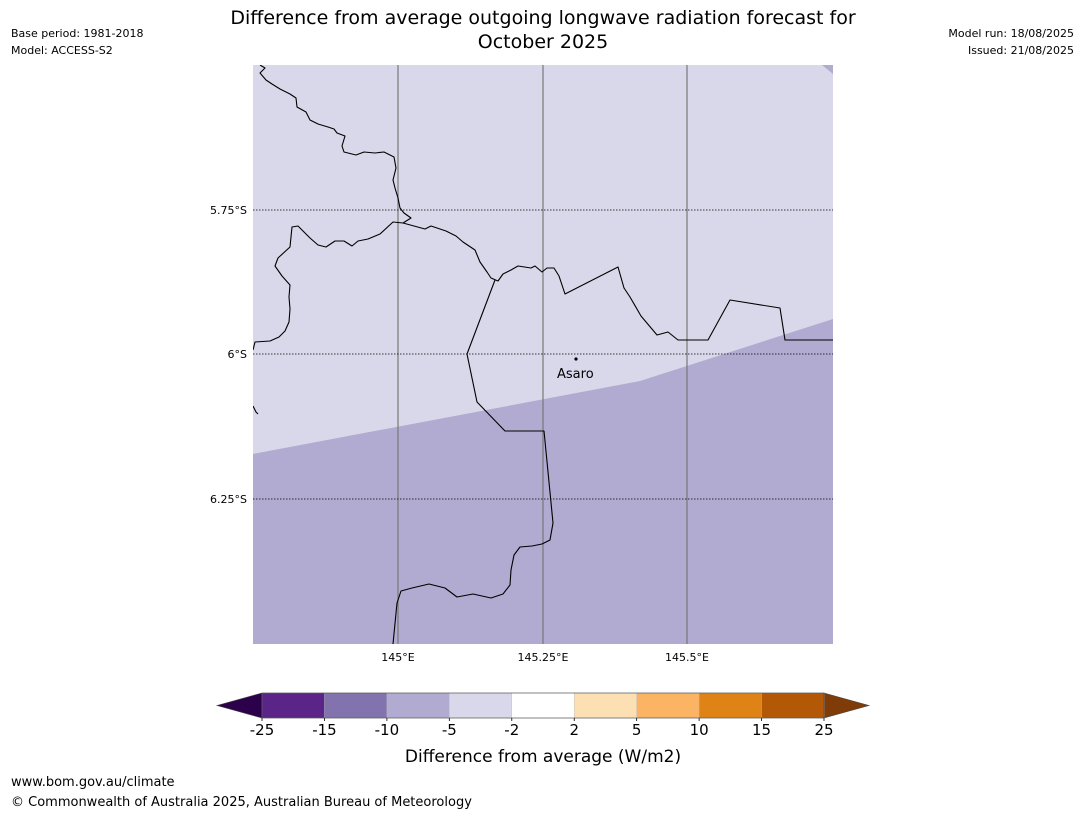 The image size is (1085, 816). What do you see at coordinates (328, 286) in the screenshot?
I see `boundary-northwest` at bounding box center [328, 286].